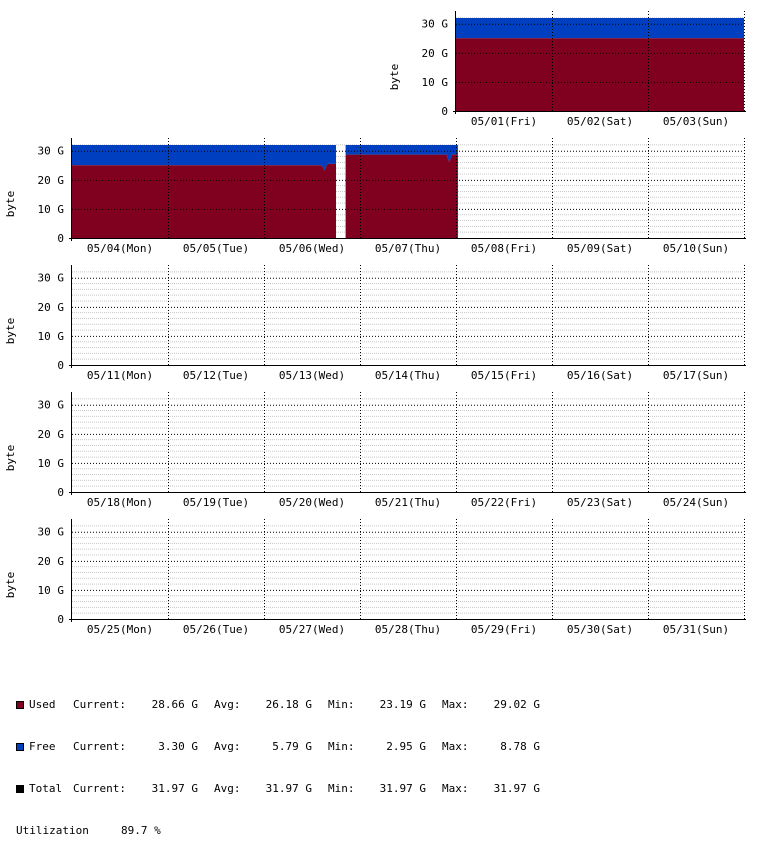 This screenshot has height=852, width=760. I want to click on x-day-label: 05/04(Mon), so click(120, 248).